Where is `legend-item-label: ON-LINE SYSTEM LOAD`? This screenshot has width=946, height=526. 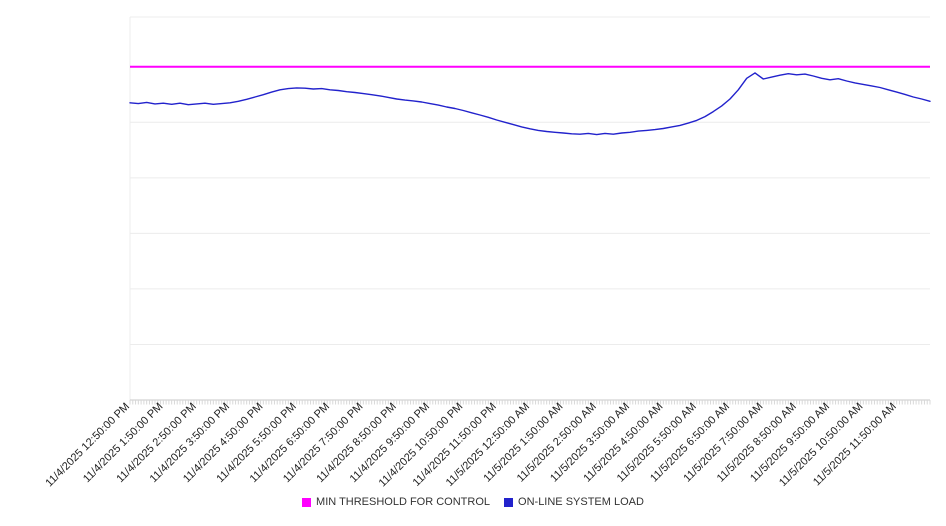 legend-item-label: ON-LINE SYSTEM LOAD is located at coordinates (581, 502).